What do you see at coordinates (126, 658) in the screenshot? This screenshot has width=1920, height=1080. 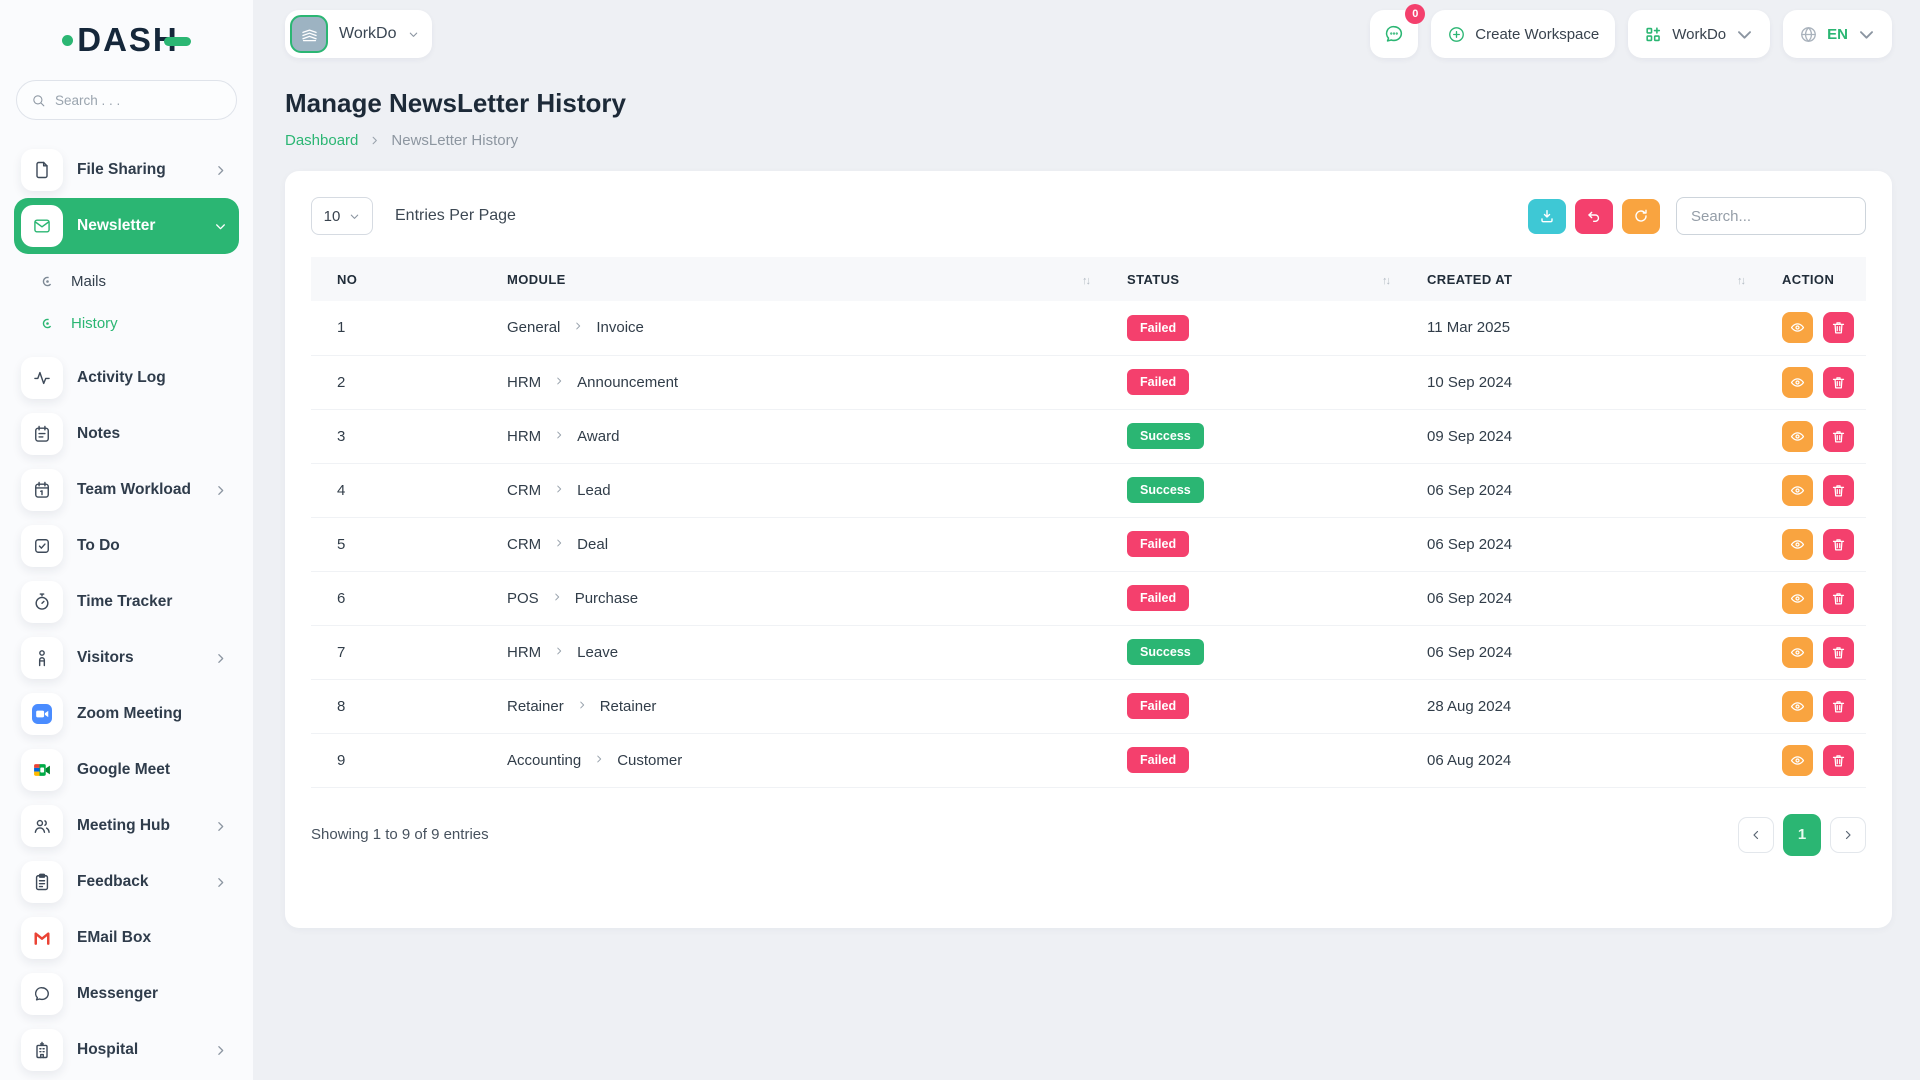 I see `sidebar-item-visitors: Visitors` at bounding box center [126, 658].